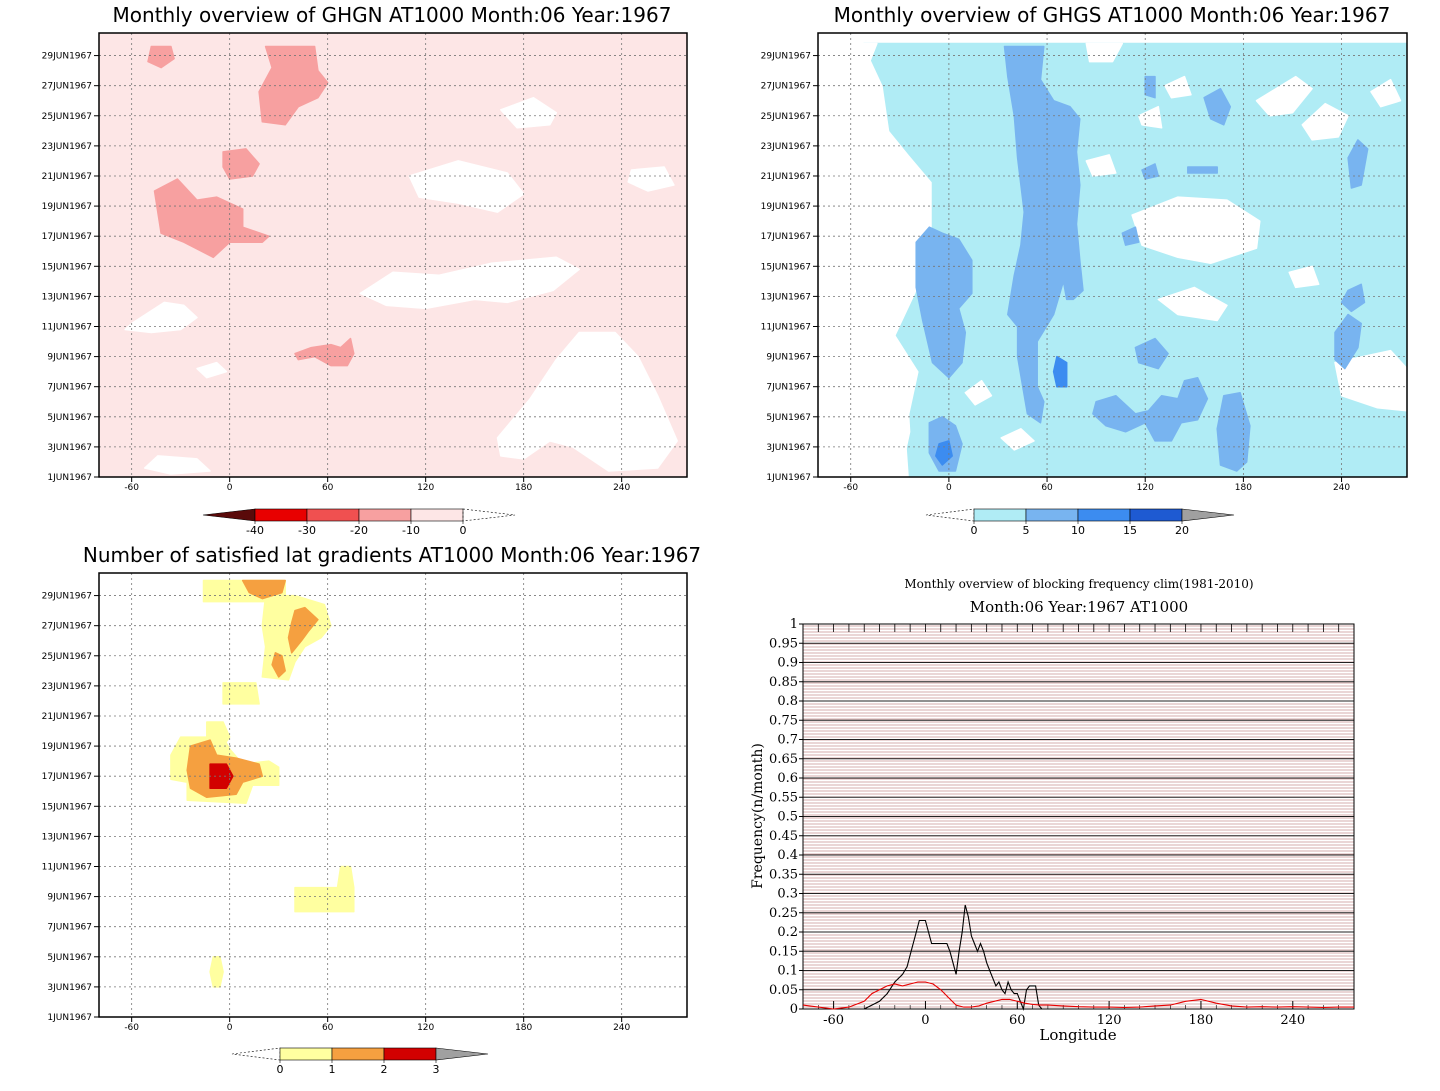 The height and width of the screenshot is (1091, 1440). Describe the element at coordinates (436, 1069) in the screenshot. I see `colorbar-label: 3` at that location.